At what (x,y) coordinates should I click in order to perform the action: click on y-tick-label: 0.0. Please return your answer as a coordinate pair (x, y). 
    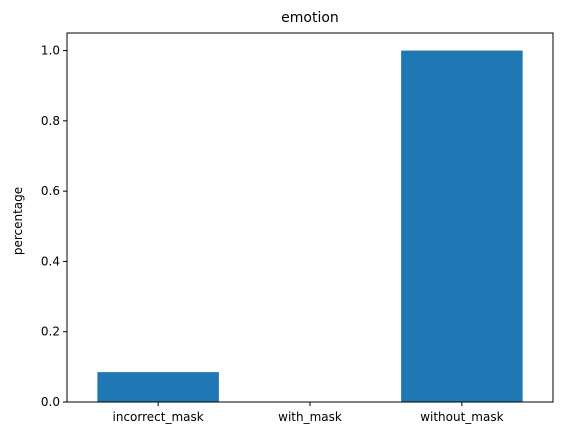
    Looking at the image, I should click on (50, 402).